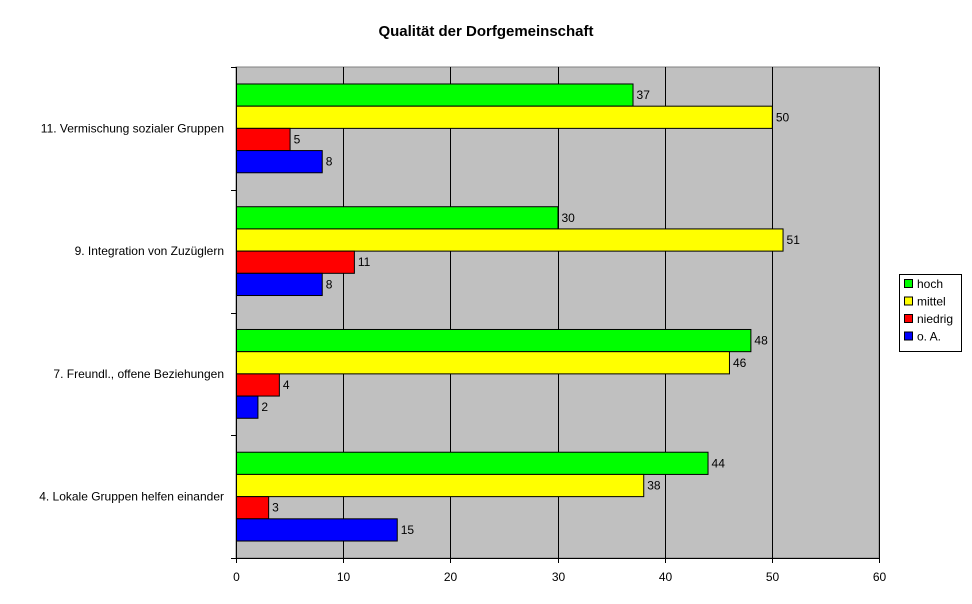  Describe the element at coordinates (569, 218) in the screenshot. I see `data-label: 30` at that location.